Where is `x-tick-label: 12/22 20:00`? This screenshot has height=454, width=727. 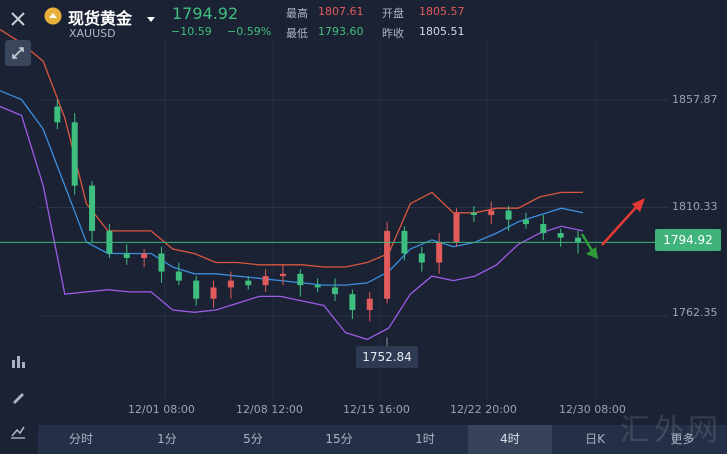 x-tick-label: 12/22 20:00 is located at coordinates (483, 409).